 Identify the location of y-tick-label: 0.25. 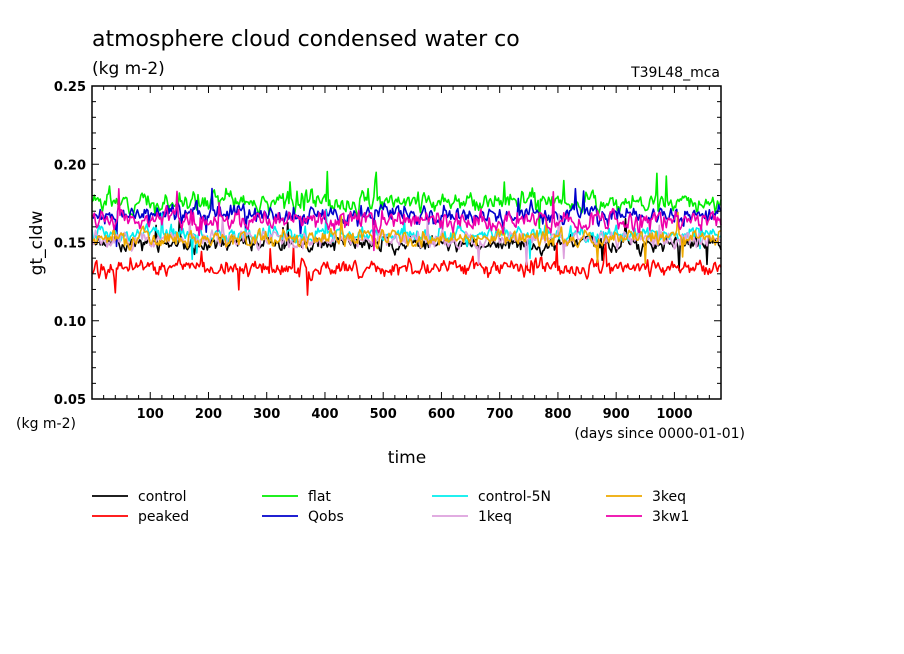
(70, 87).